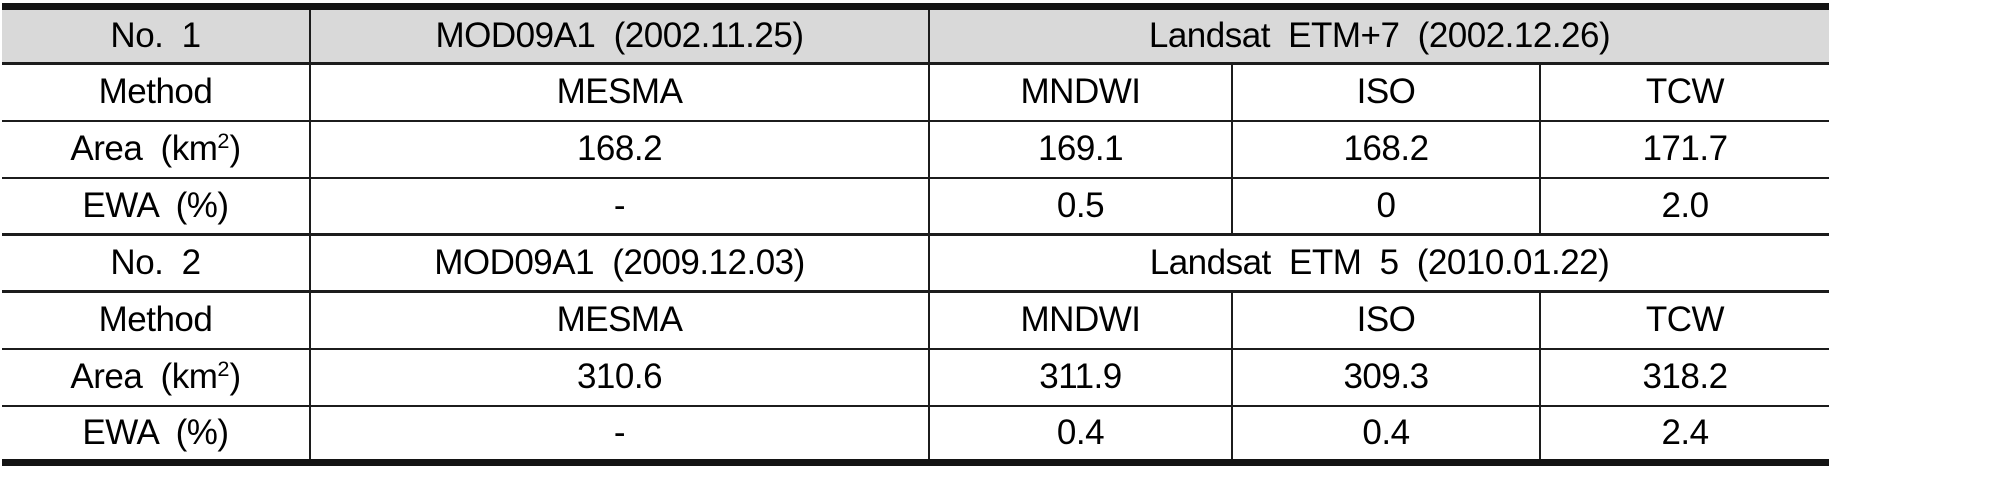 This screenshot has width=2008, height=478. I want to click on section2-mesma-ewa-cell: -, so click(620, 433).